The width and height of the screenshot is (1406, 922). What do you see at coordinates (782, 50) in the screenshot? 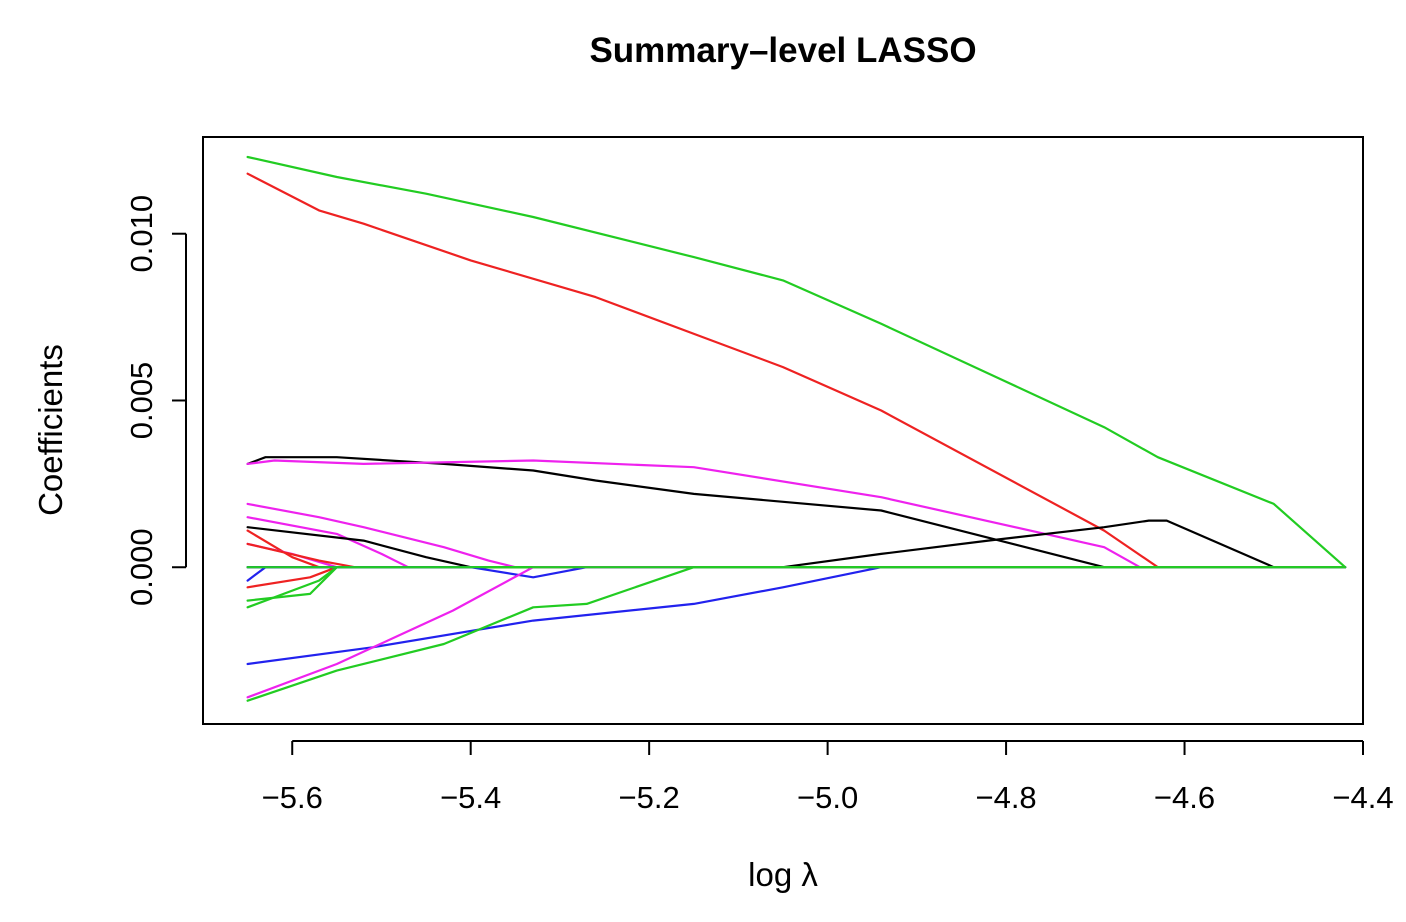
I see `chart-title: Summary–level LASSO` at bounding box center [782, 50].